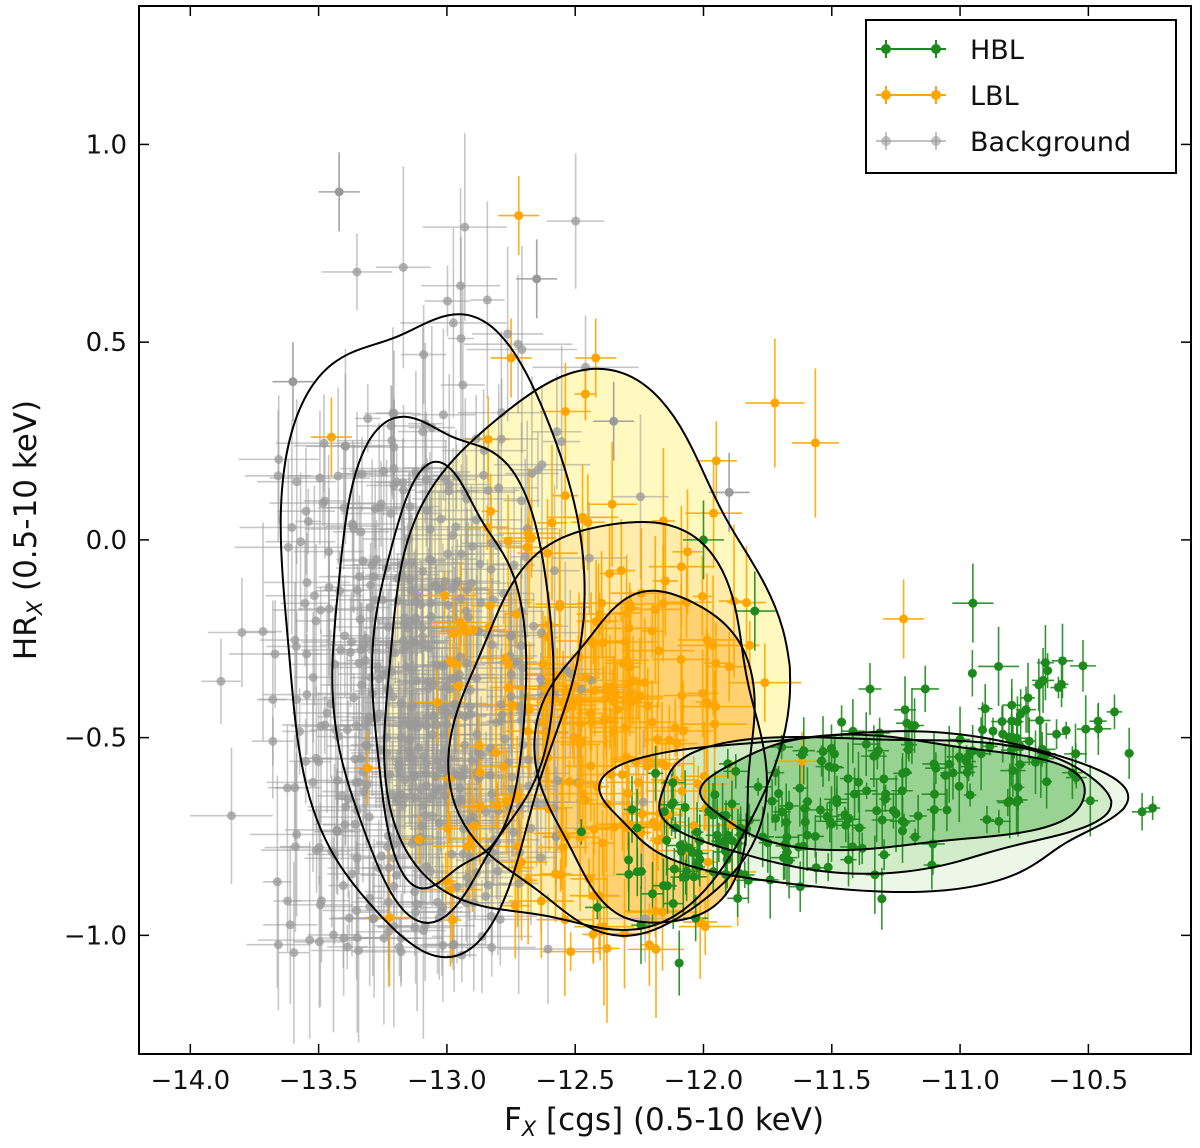  I want to click on hbl-72-point, so click(884, 779).